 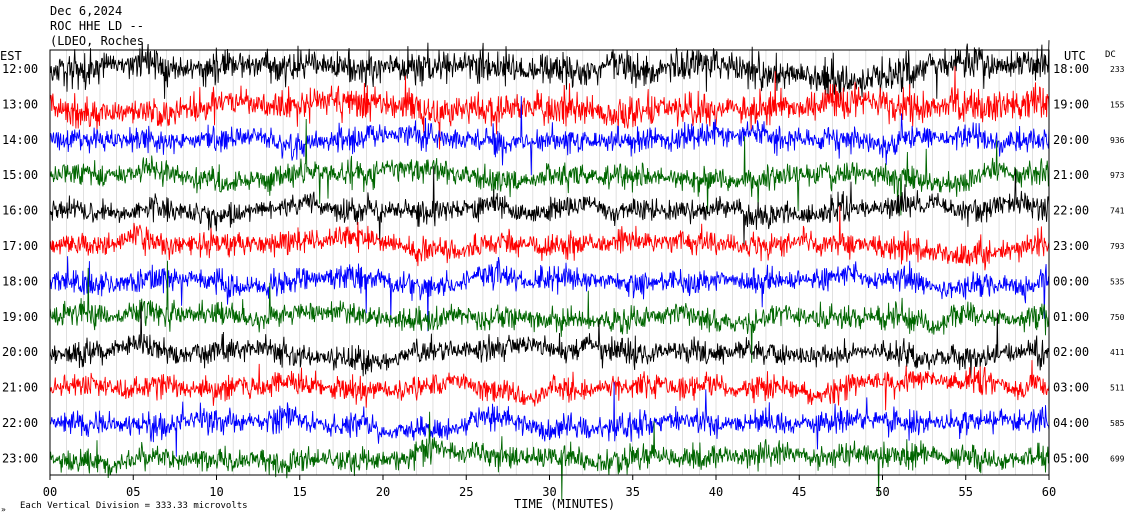 I want to click on x-tick-label: 30, so click(x=549, y=492).